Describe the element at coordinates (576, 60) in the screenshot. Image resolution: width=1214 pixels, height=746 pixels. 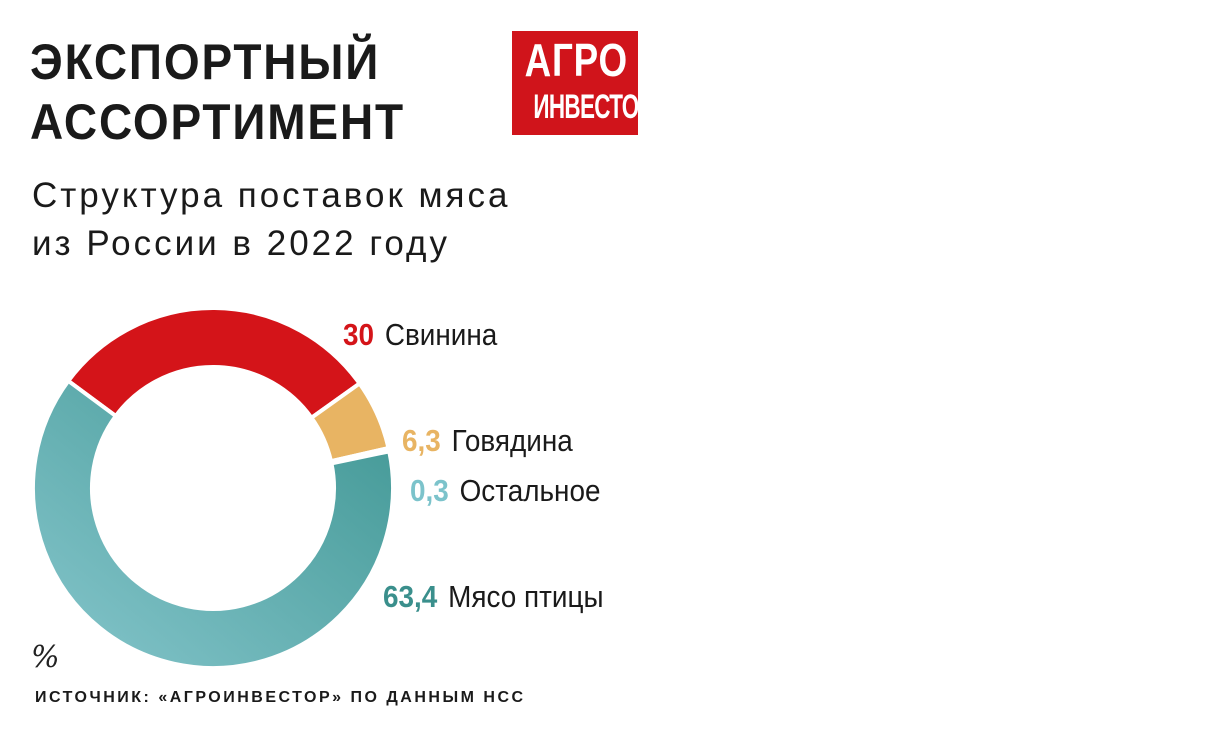
I see `logo-line-1: АГРО` at that location.